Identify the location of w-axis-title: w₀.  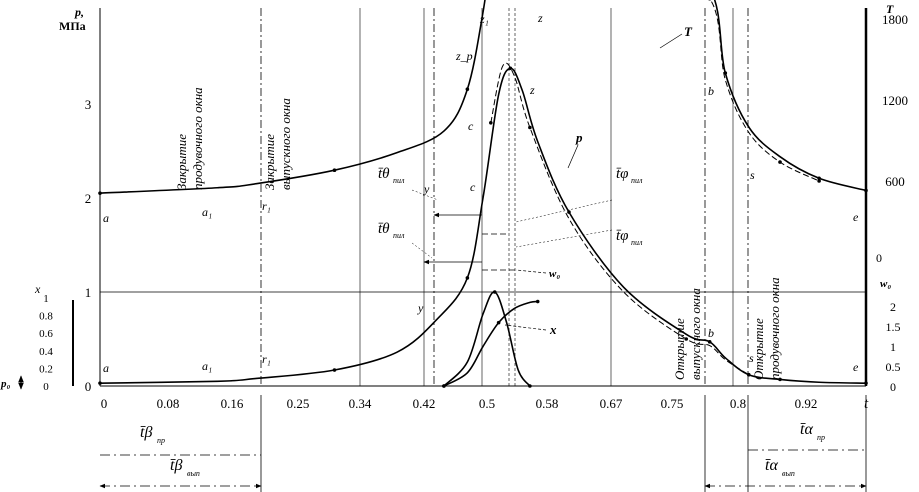
(885, 284).